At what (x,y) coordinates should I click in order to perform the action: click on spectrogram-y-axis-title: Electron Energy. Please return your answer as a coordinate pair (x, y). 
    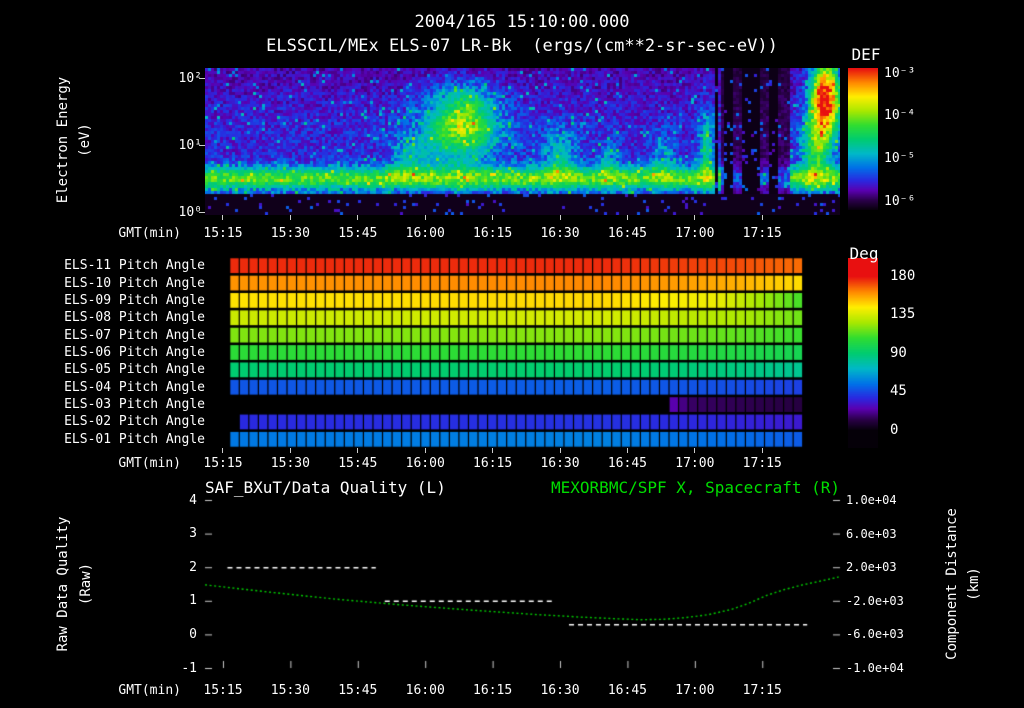
    Looking at the image, I should click on (63, 140).